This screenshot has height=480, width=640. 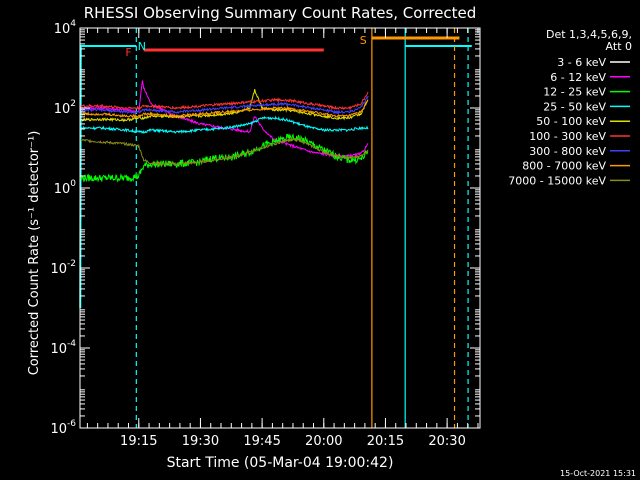 What do you see at coordinates (598, 473) in the screenshot?
I see `footer-timestamp: 15-Oct-2021 15:31` at bounding box center [598, 473].